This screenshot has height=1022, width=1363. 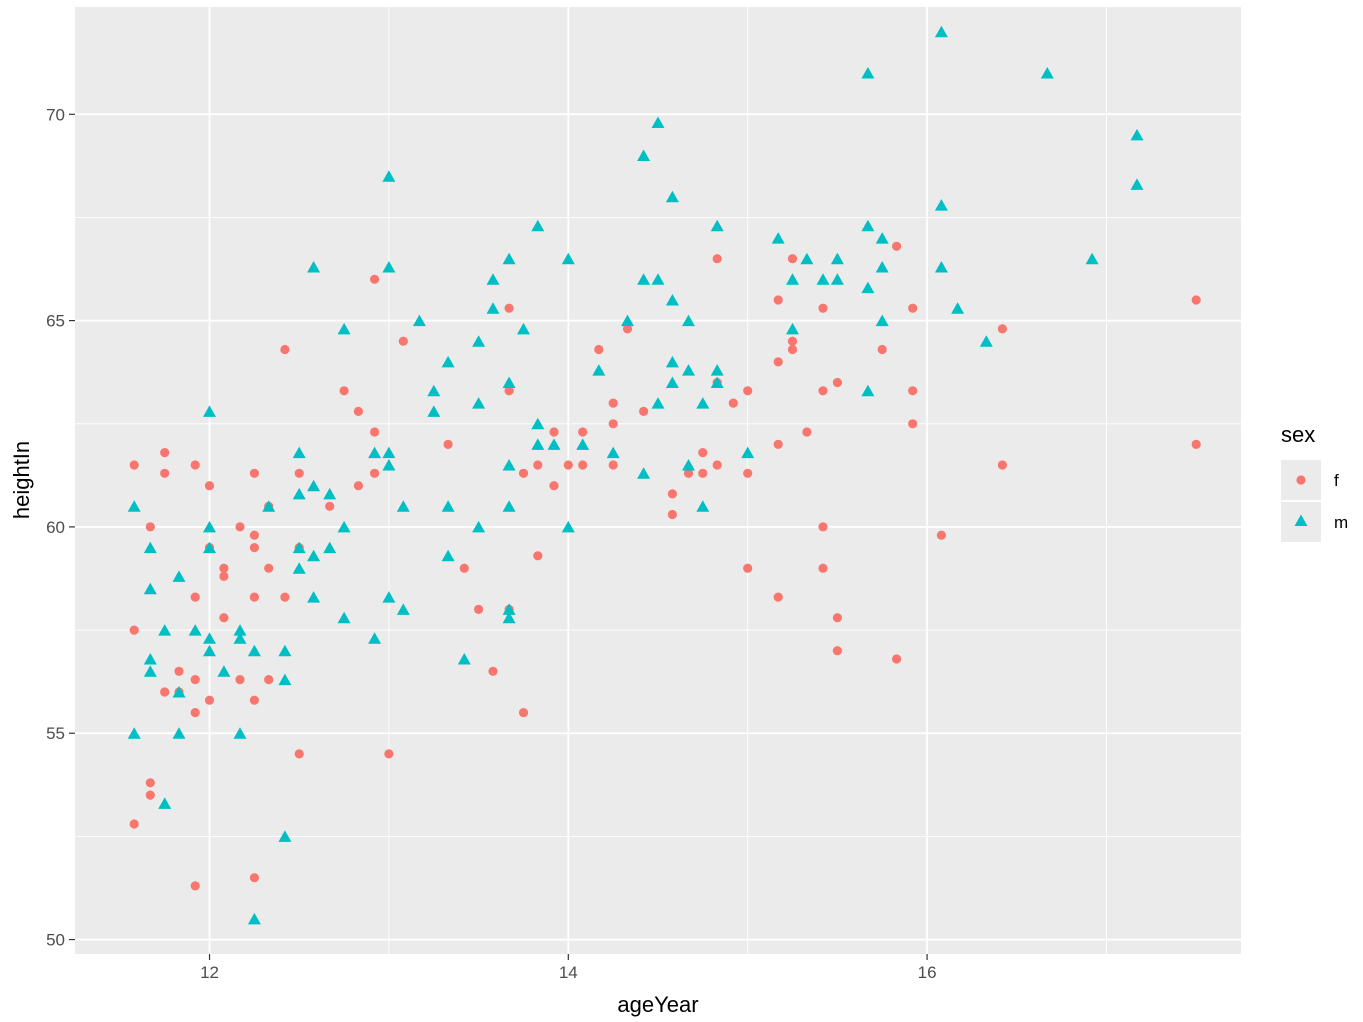 I want to click on y-tick-label: 55, so click(x=55, y=733).